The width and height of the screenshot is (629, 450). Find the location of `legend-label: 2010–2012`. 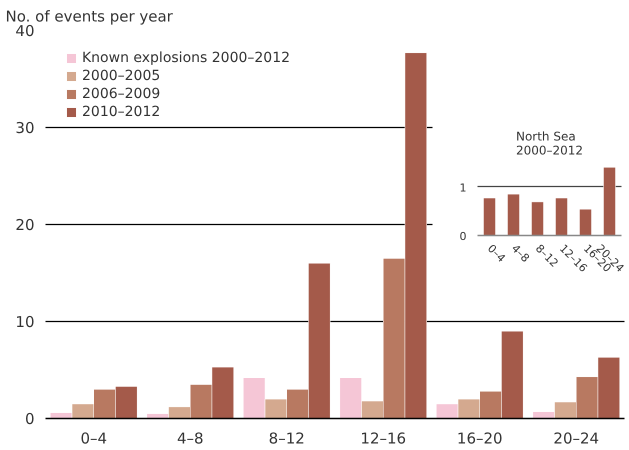

legend-label: 2010–2012 is located at coordinates (121, 112).